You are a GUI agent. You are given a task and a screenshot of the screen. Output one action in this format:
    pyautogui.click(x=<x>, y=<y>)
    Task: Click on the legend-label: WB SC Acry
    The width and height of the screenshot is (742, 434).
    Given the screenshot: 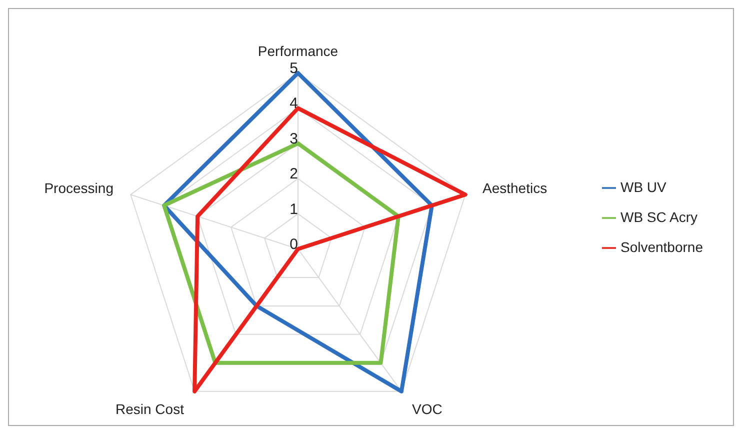 What is the action you would take?
    pyautogui.click(x=659, y=217)
    